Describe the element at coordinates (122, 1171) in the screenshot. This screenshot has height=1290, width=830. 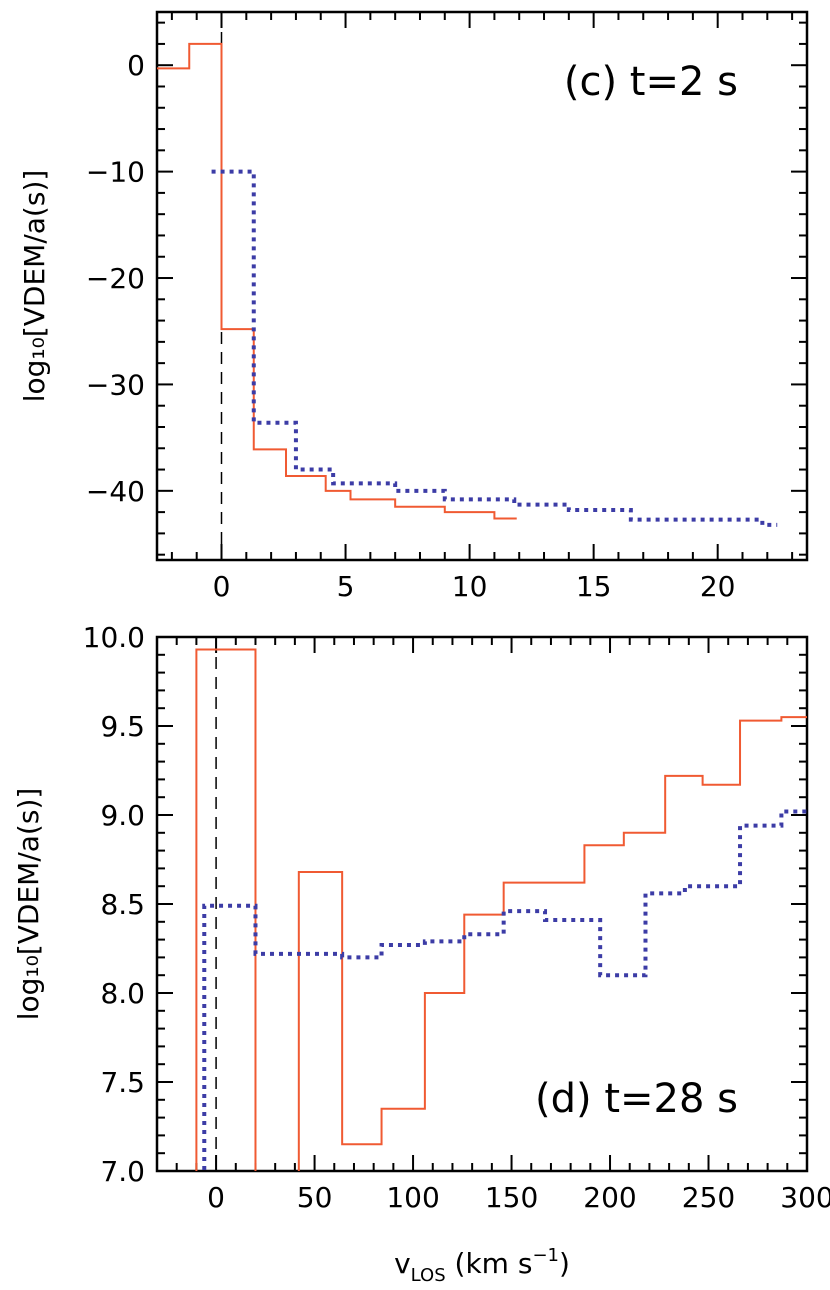
I see `y-tick-label: 7.0` at that location.